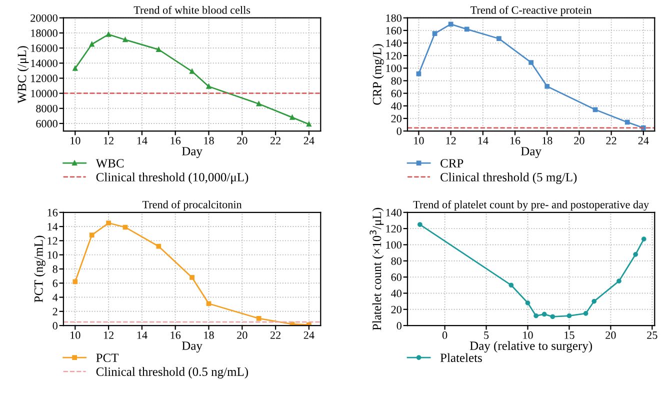  What do you see at coordinates (44, 64) in the screenshot?
I see `y-tick-label: 14000` at bounding box center [44, 64].